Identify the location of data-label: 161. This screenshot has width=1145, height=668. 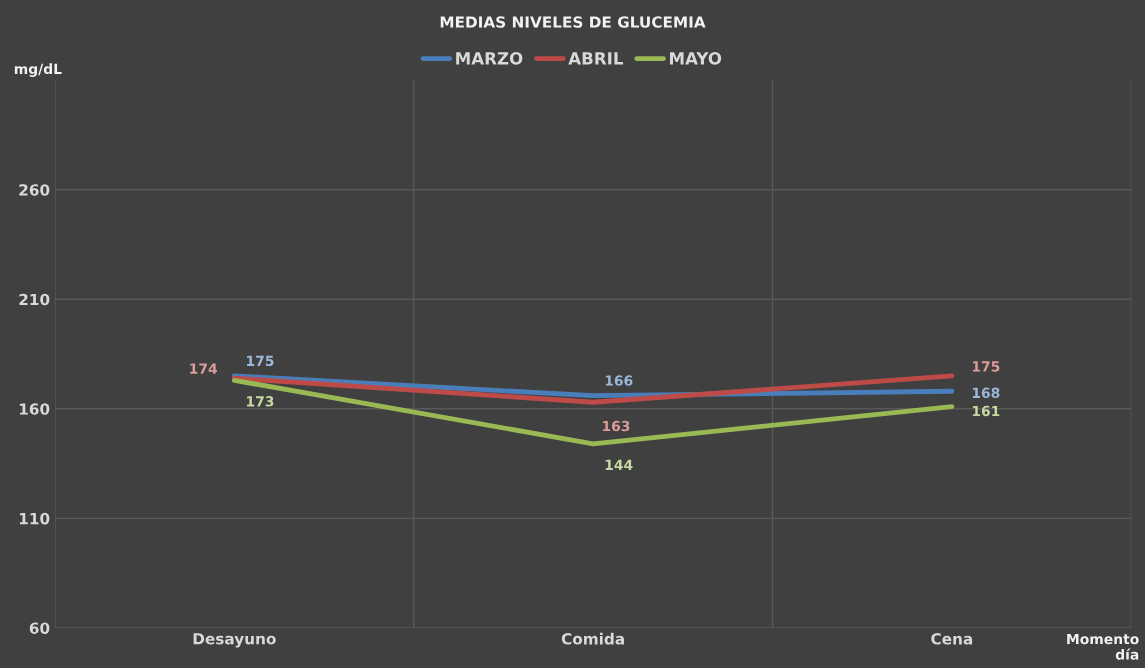
(986, 411).